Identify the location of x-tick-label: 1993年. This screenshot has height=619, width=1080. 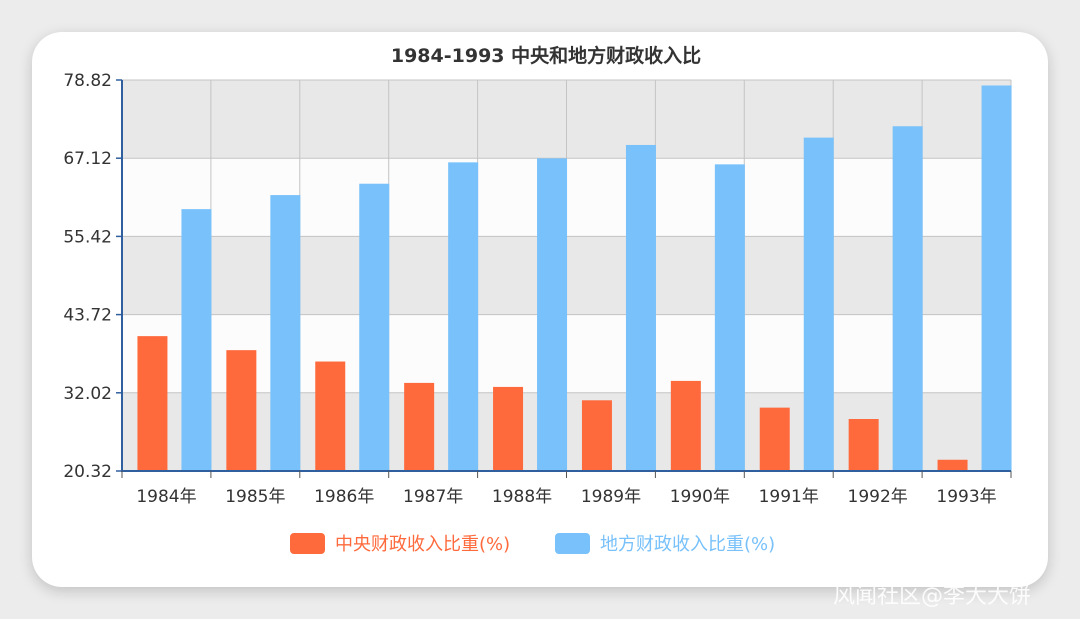
(966, 497).